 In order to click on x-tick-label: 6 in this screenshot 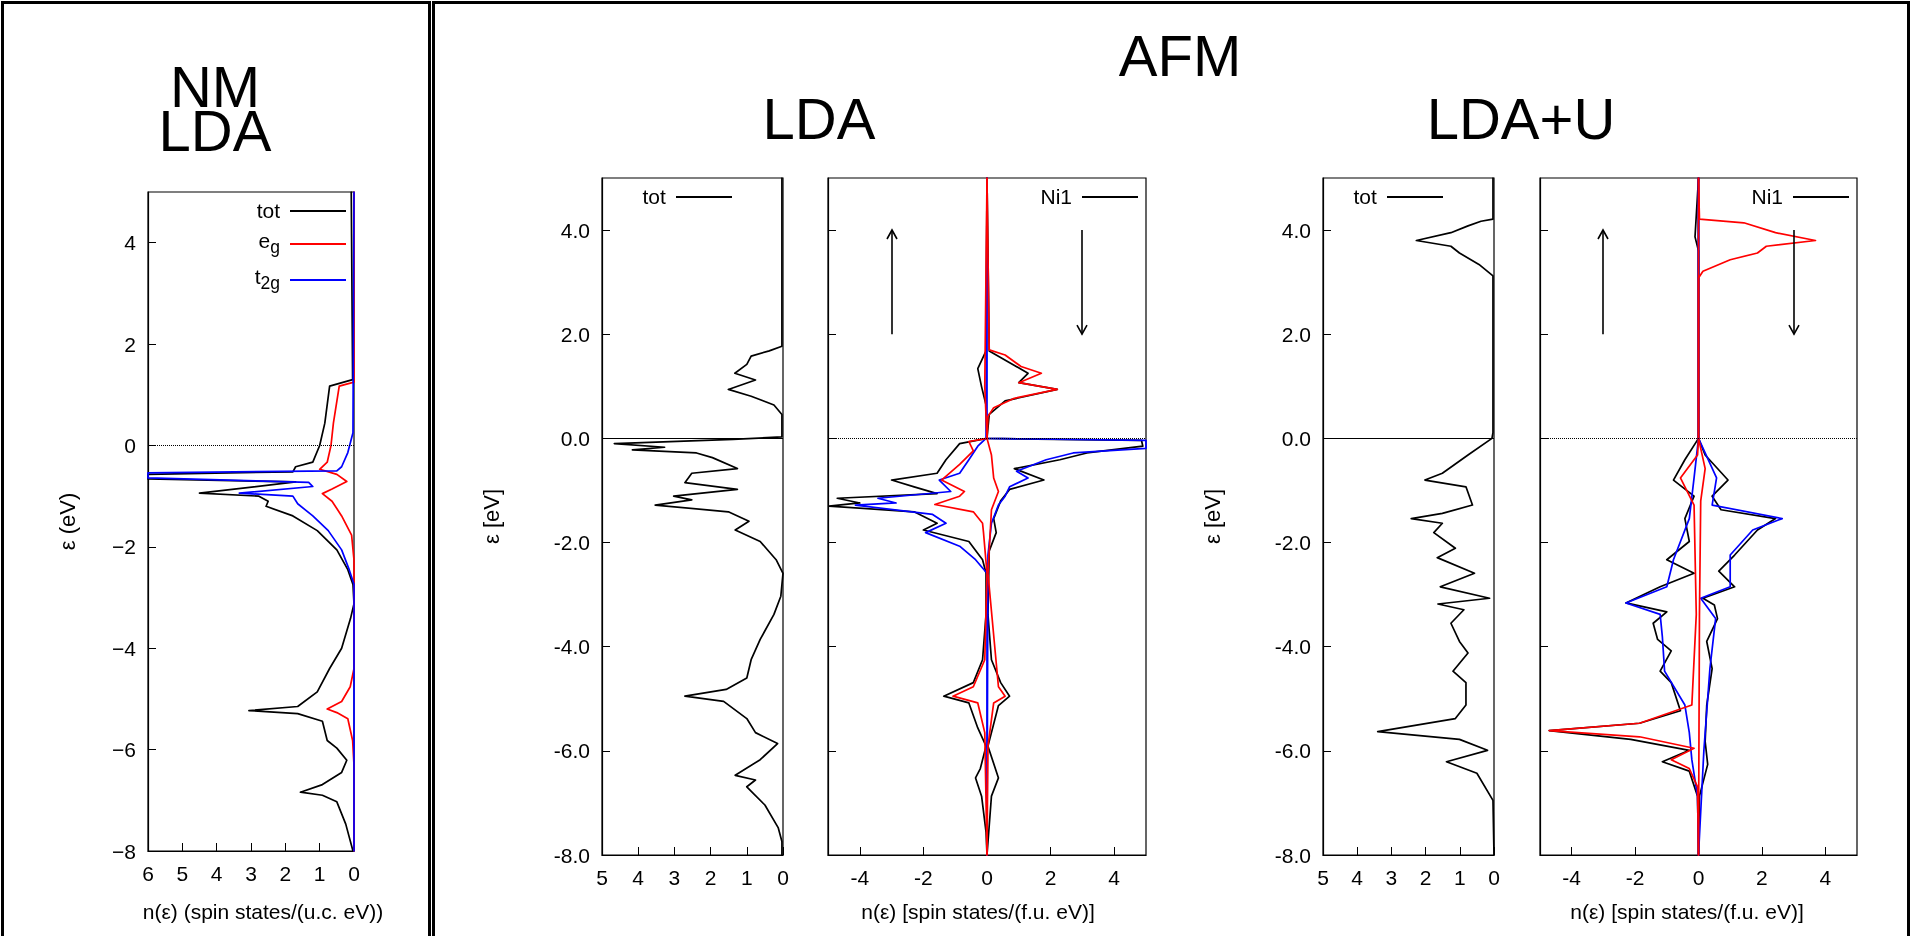, I will do `click(148, 873)`.